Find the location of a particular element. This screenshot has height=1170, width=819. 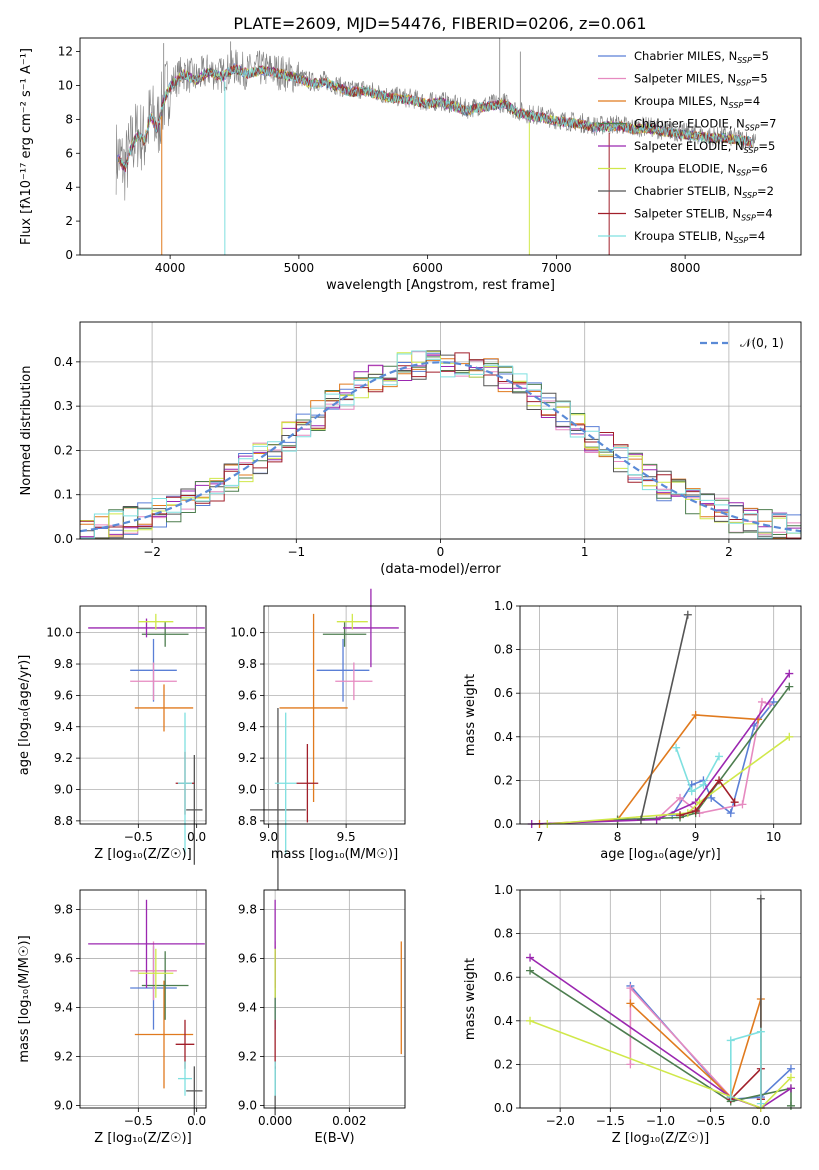

y-tick-label: 2 is located at coordinates (69, 221).